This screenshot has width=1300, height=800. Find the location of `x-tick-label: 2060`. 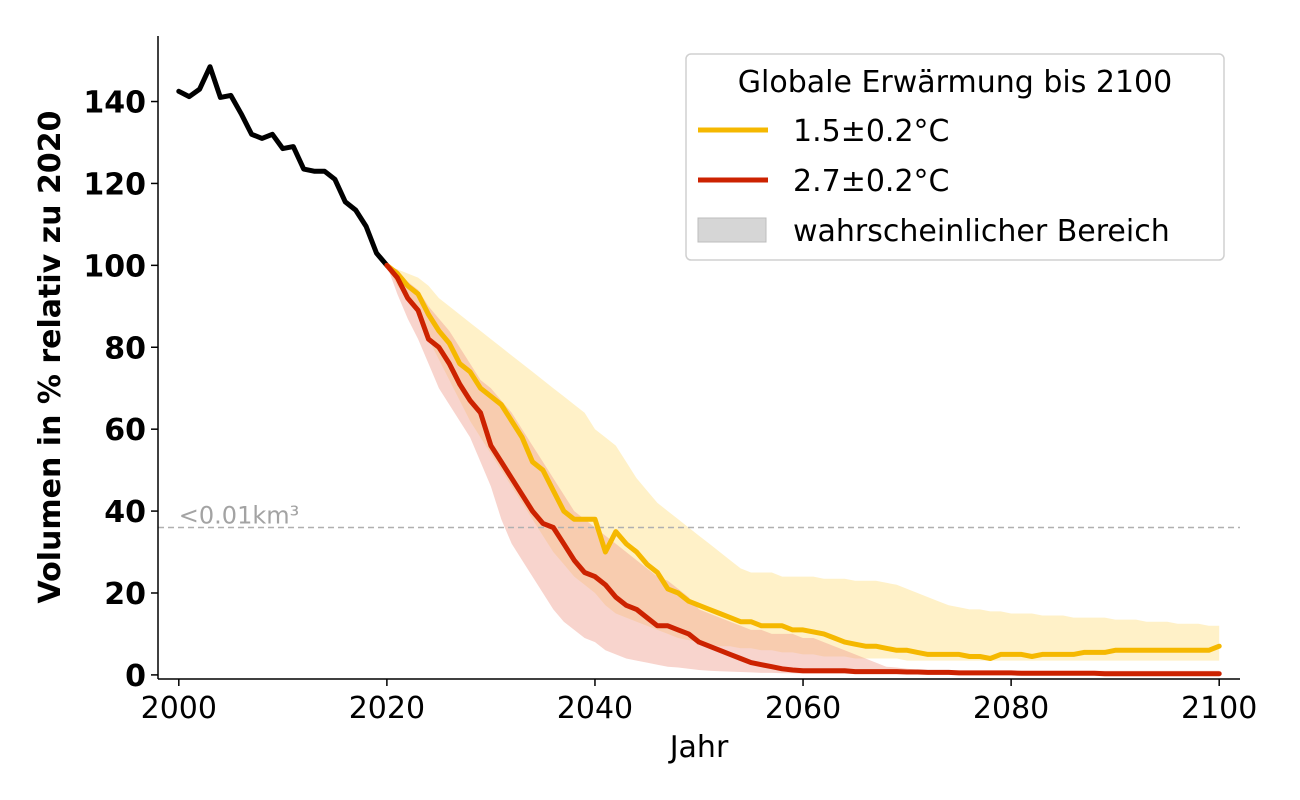

x-tick-label: 2060 is located at coordinates (803, 708).